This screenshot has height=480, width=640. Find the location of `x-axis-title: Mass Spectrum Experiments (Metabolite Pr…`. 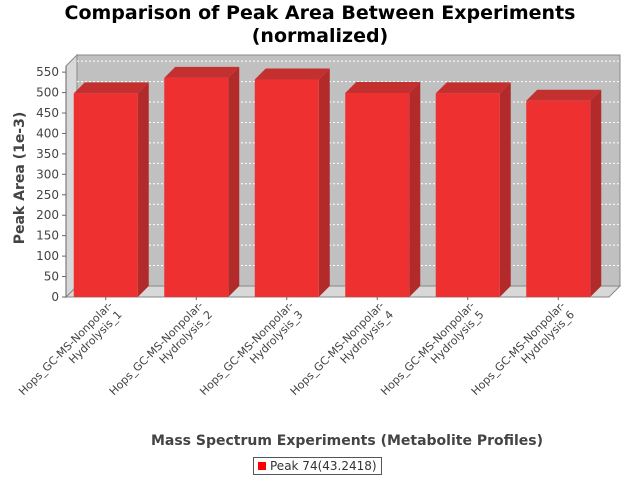

x-axis-title: Mass Spectrum Experiments (Metabolite Pr… is located at coordinates (347, 441).